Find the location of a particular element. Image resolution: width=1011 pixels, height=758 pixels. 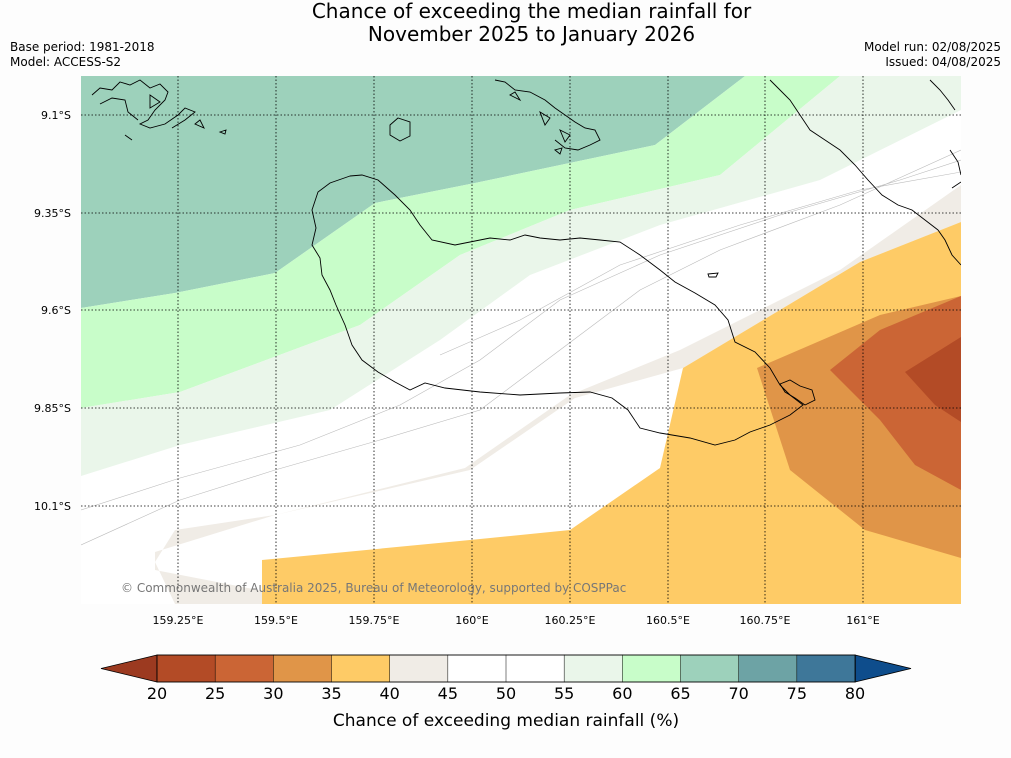

colorbar-tick-label: 35 is located at coordinates (331, 693).